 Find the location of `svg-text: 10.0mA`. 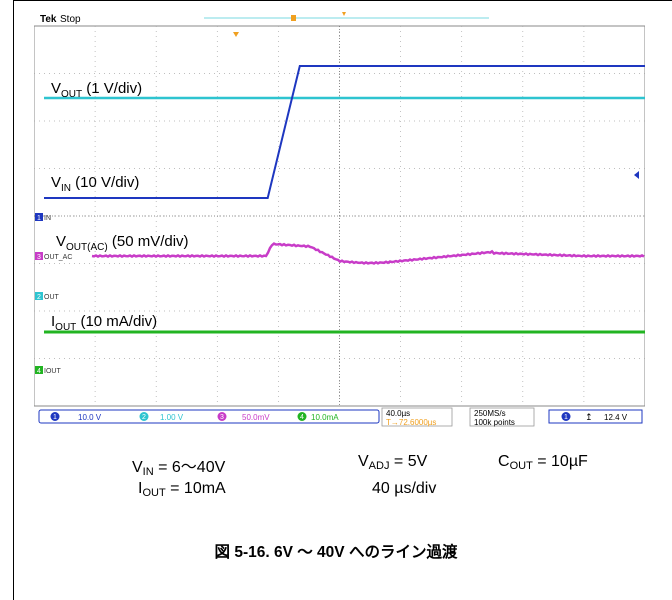

svg-text: 10.0mA is located at coordinates (325, 417).